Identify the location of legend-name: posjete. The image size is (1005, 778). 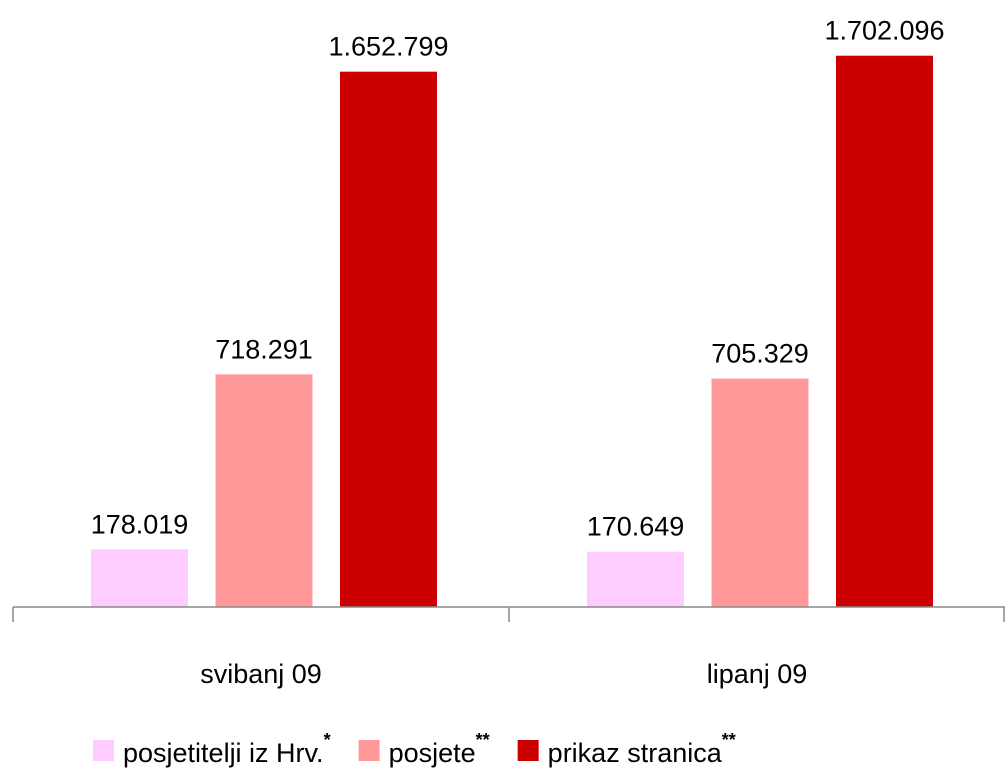
(432, 753).